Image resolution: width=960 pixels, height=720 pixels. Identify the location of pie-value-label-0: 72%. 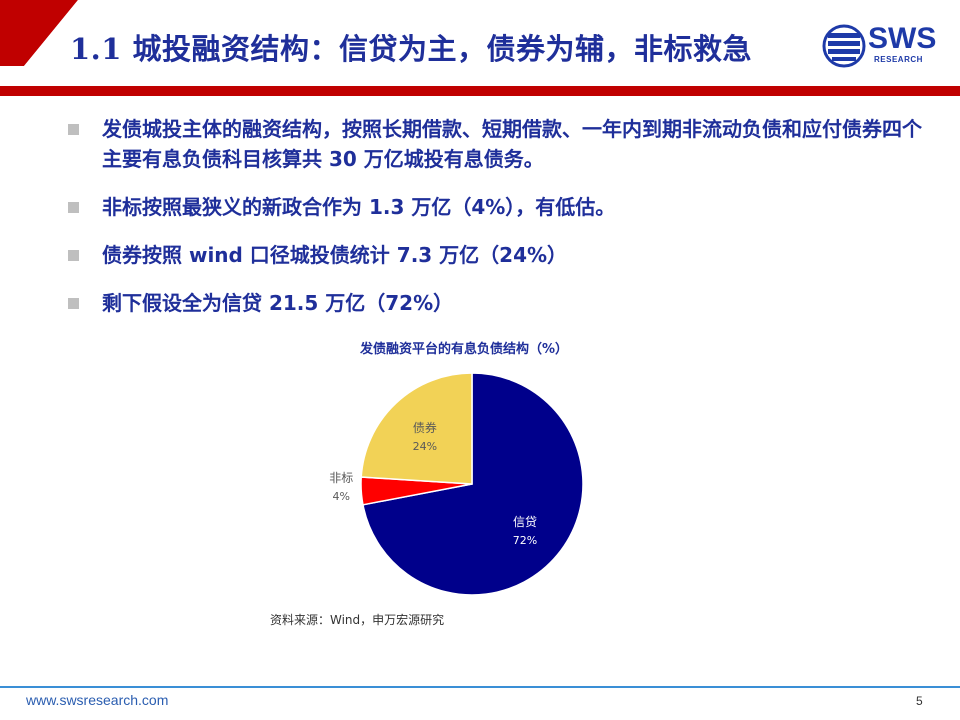
(525, 540).